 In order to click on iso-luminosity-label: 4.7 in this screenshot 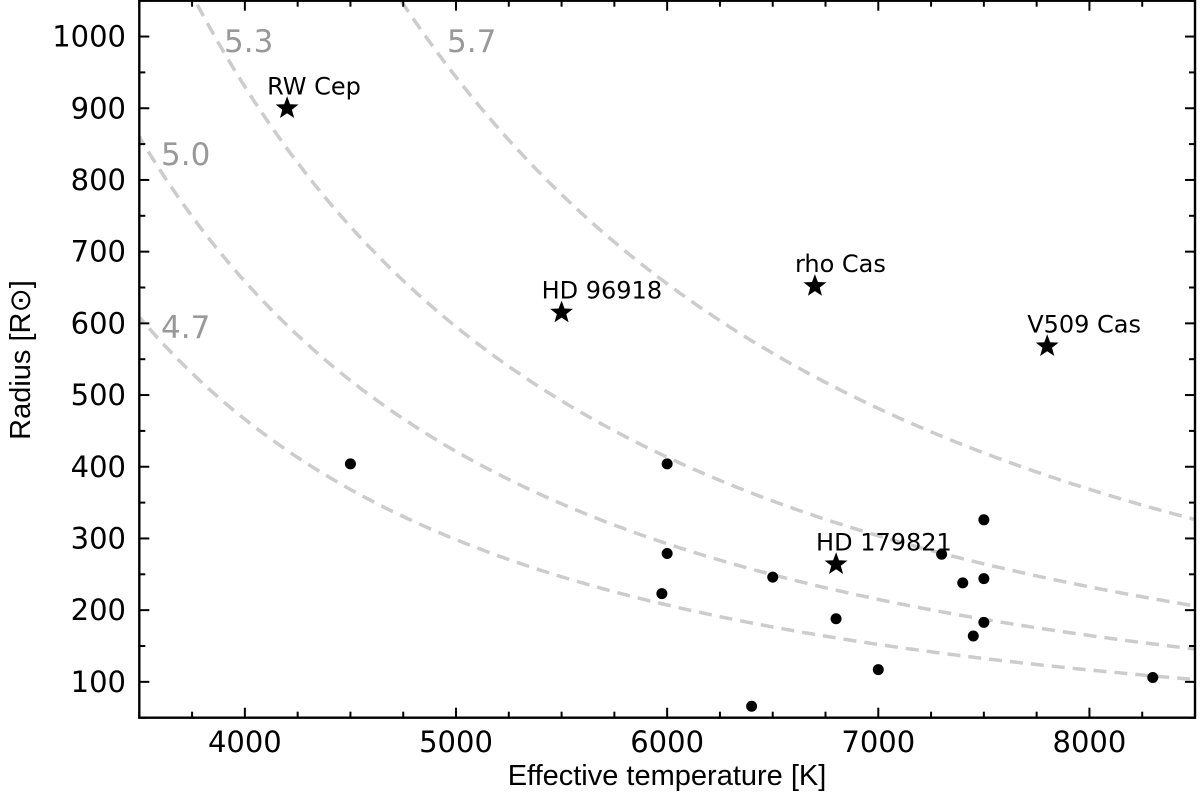, I will do `click(185, 328)`.